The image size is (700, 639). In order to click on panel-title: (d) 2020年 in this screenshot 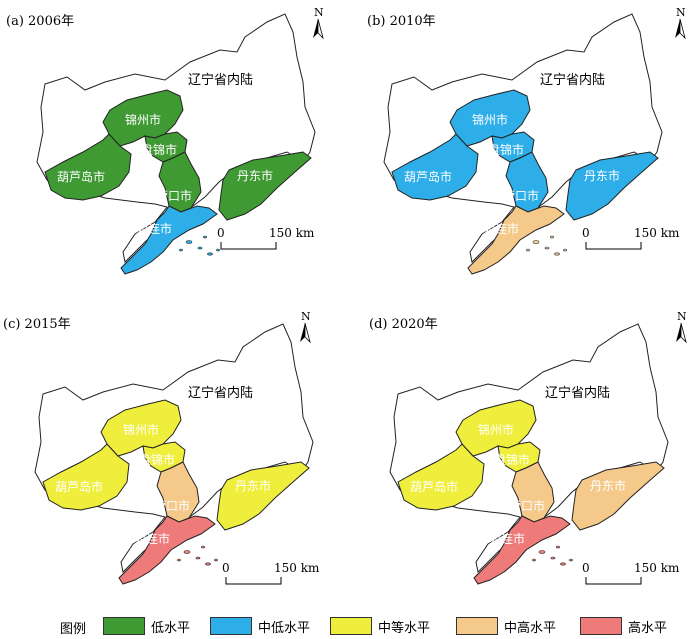, I will do `click(403, 324)`.